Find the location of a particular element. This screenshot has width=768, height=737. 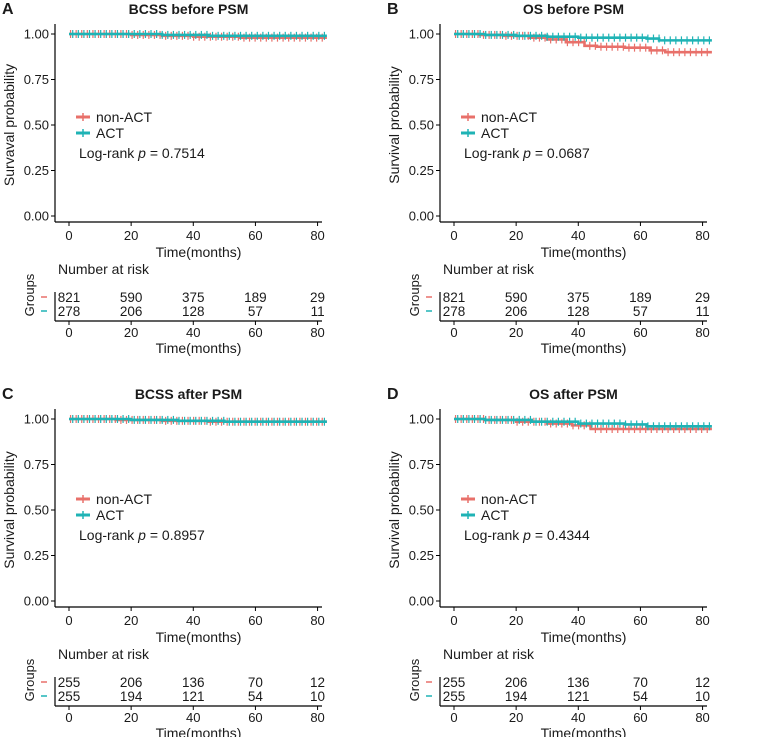

chart-title: OS after PSM is located at coordinates (573, 394).